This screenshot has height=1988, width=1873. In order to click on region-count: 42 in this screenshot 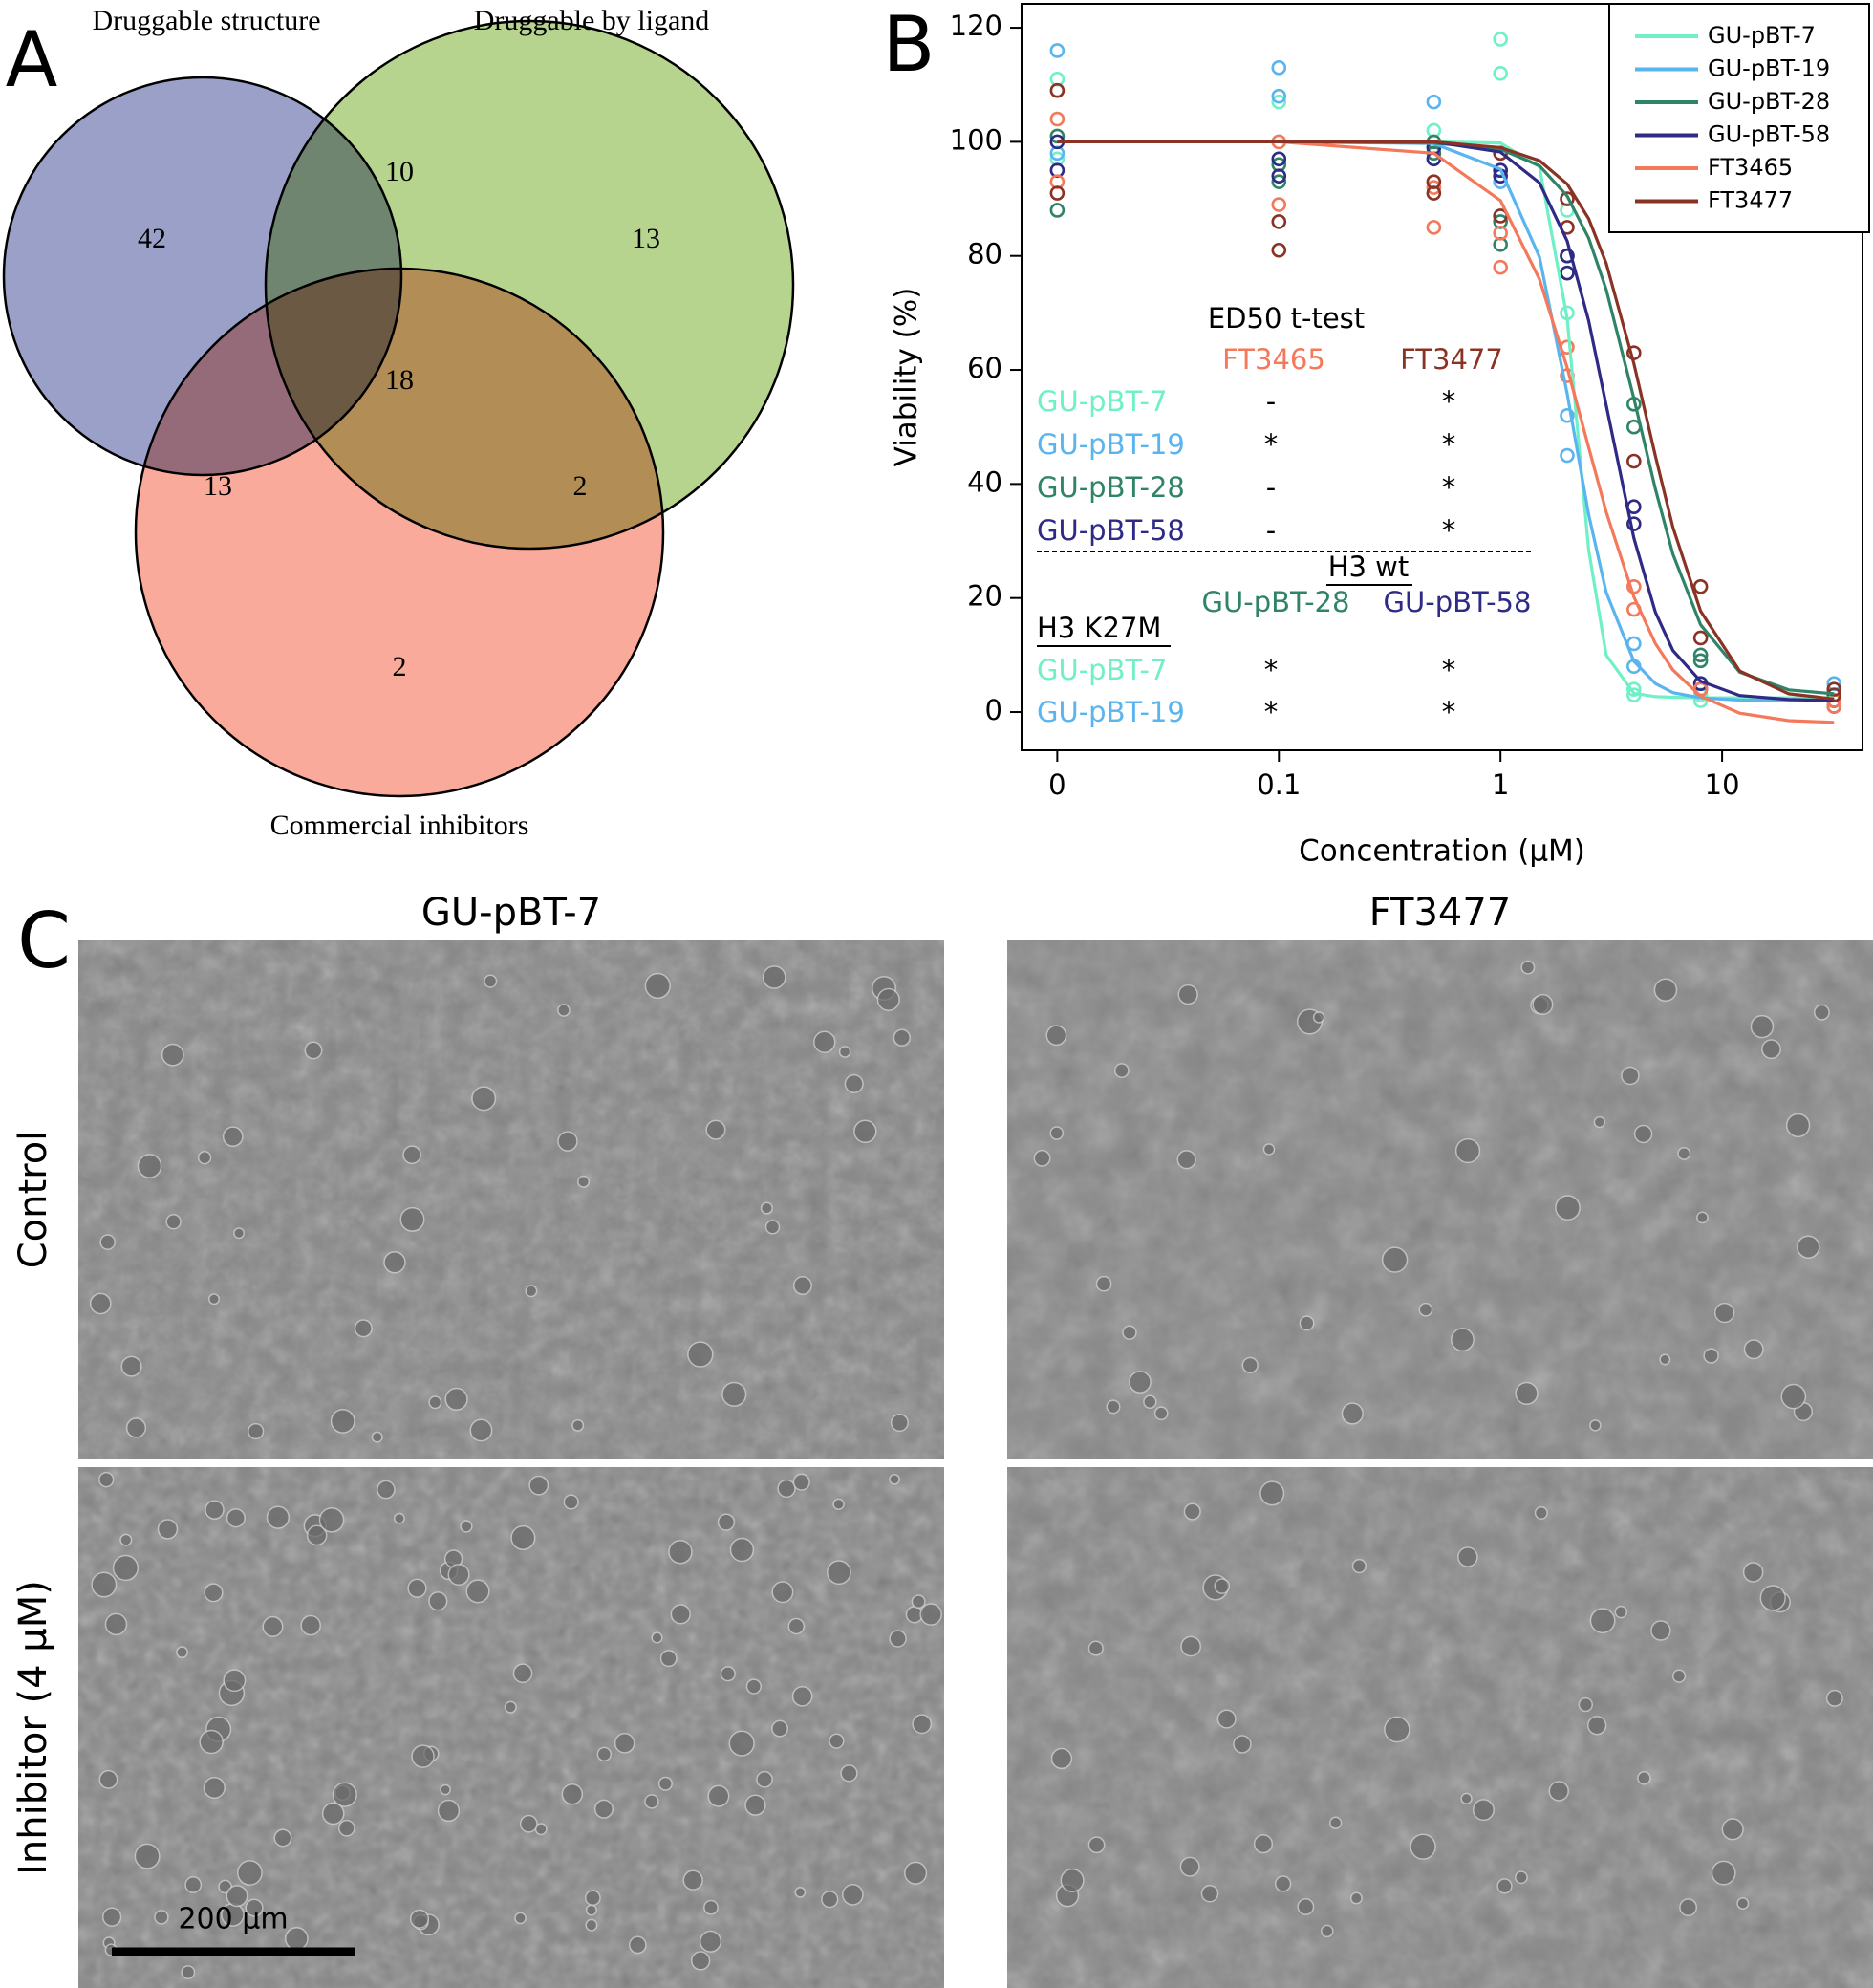, I will do `click(152, 238)`.